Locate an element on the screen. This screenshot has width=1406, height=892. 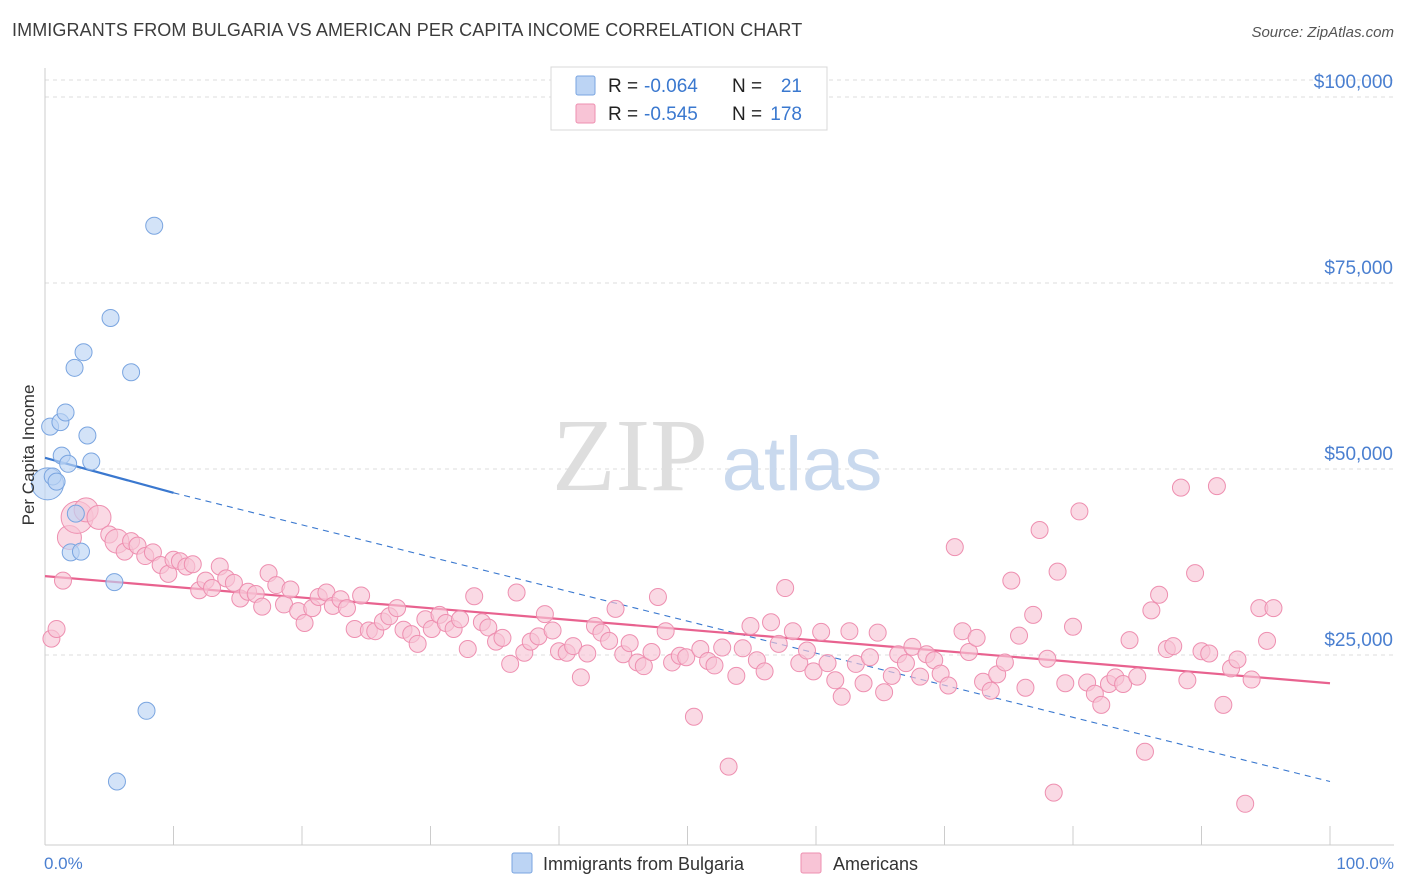
legend-n-value-blue: 21 is located at coordinates (791, 86).